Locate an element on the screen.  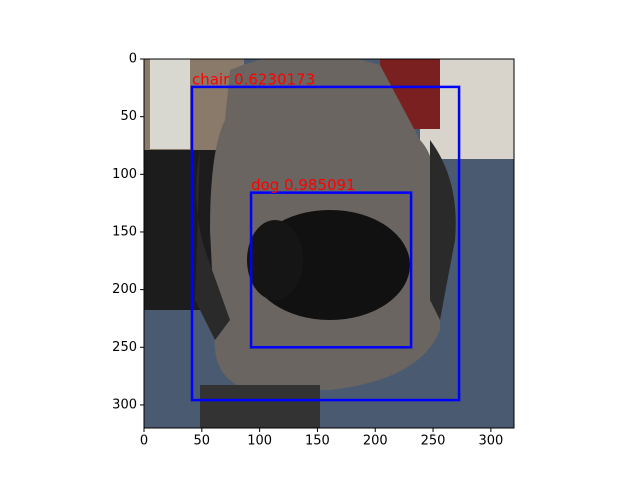
x-tick-label: 300 is located at coordinates (490, 441).